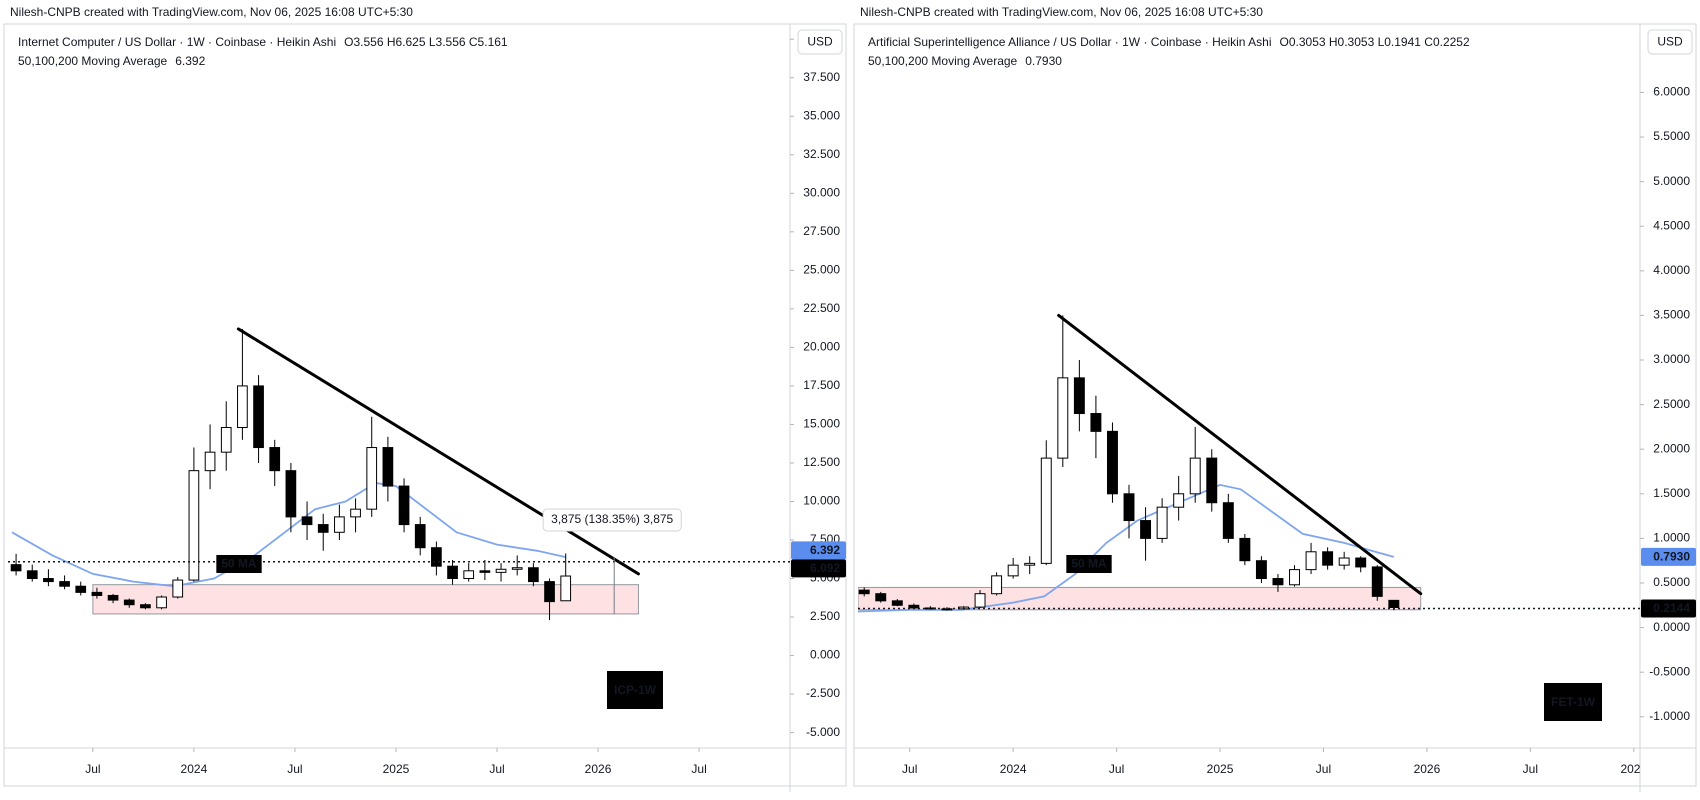 This screenshot has width=1700, height=800. What do you see at coordinates (821, 462) in the screenshot?
I see `y-tick-label: 12.500` at bounding box center [821, 462].